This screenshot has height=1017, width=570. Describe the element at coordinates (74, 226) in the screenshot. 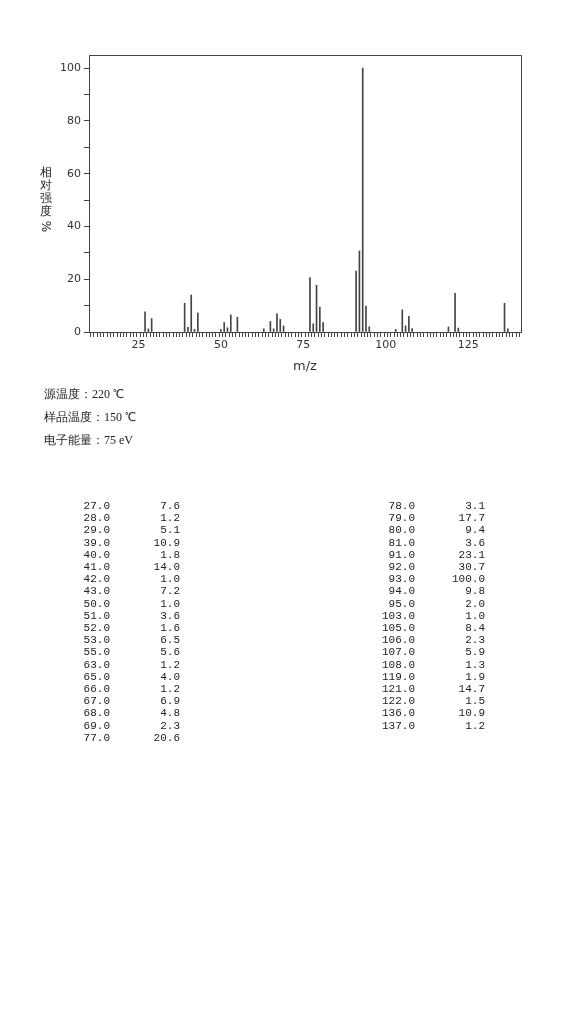

I see `y-tick-label: 40` at that location.